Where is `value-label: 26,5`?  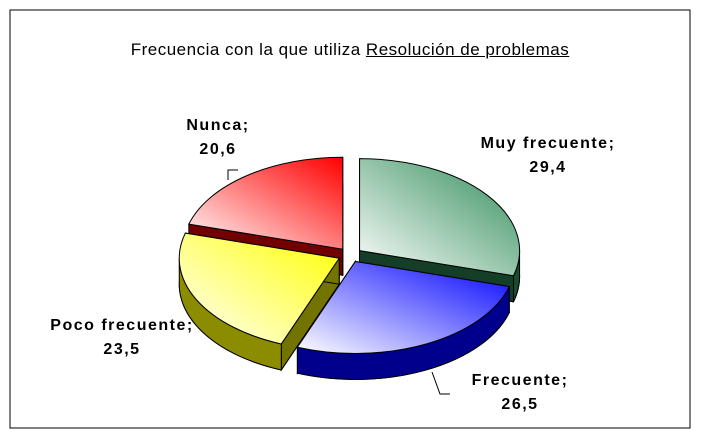
value-label: 26,5 is located at coordinates (519, 404).